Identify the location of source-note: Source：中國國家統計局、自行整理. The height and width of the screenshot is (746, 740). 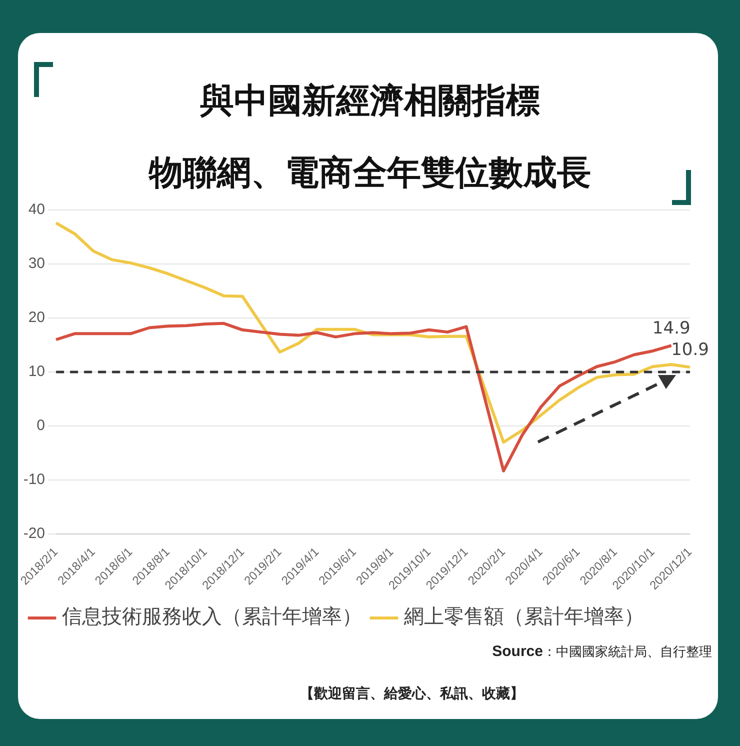
(602, 652).